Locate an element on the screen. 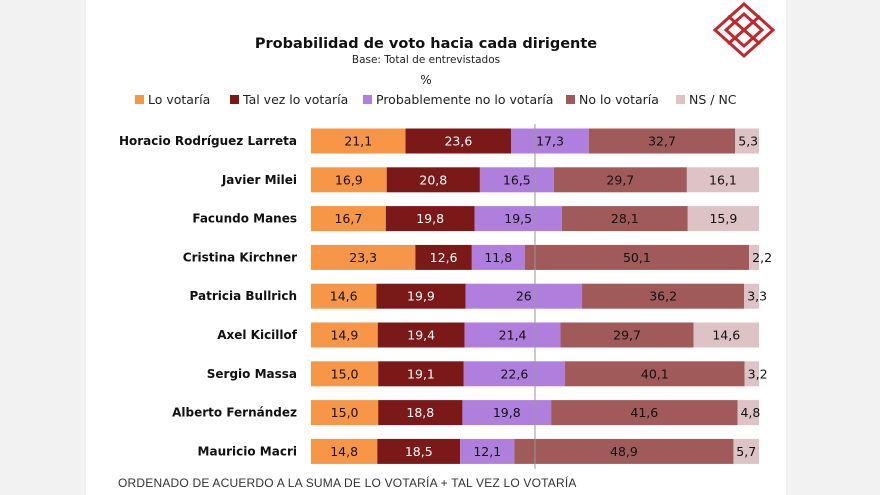 The width and height of the screenshot is (880, 495). data-label: 48,9 is located at coordinates (624, 451).